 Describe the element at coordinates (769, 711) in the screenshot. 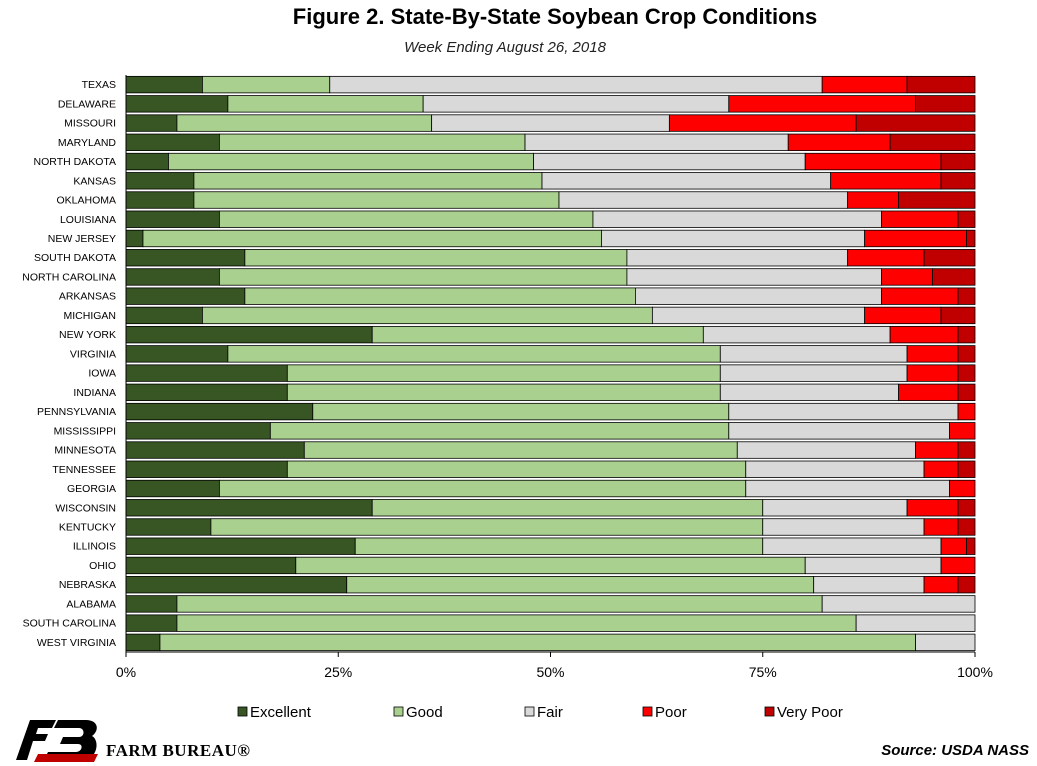

I see `legend-swatch-very-poor` at that location.